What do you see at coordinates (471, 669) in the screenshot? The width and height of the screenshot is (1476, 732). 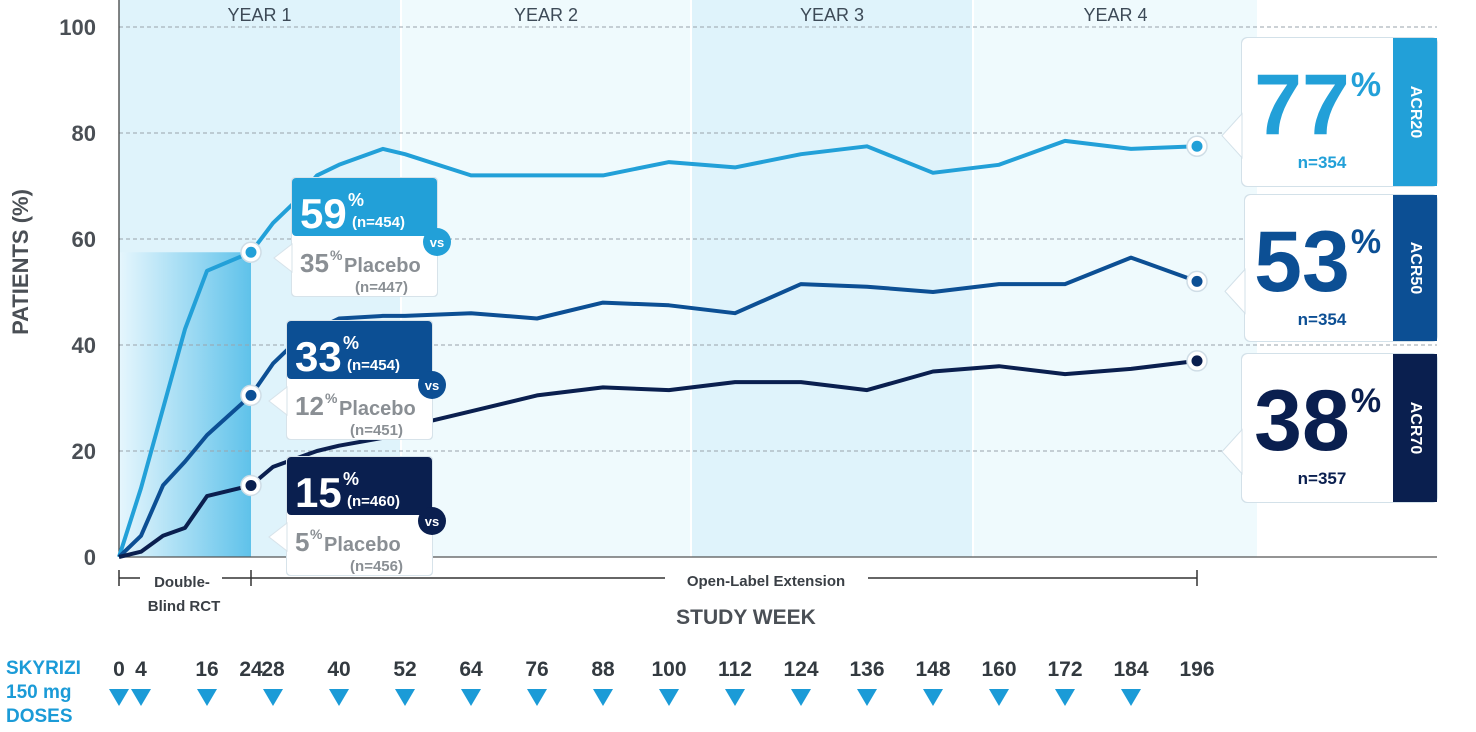 I see `dose-week-label: 64` at bounding box center [471, 669].